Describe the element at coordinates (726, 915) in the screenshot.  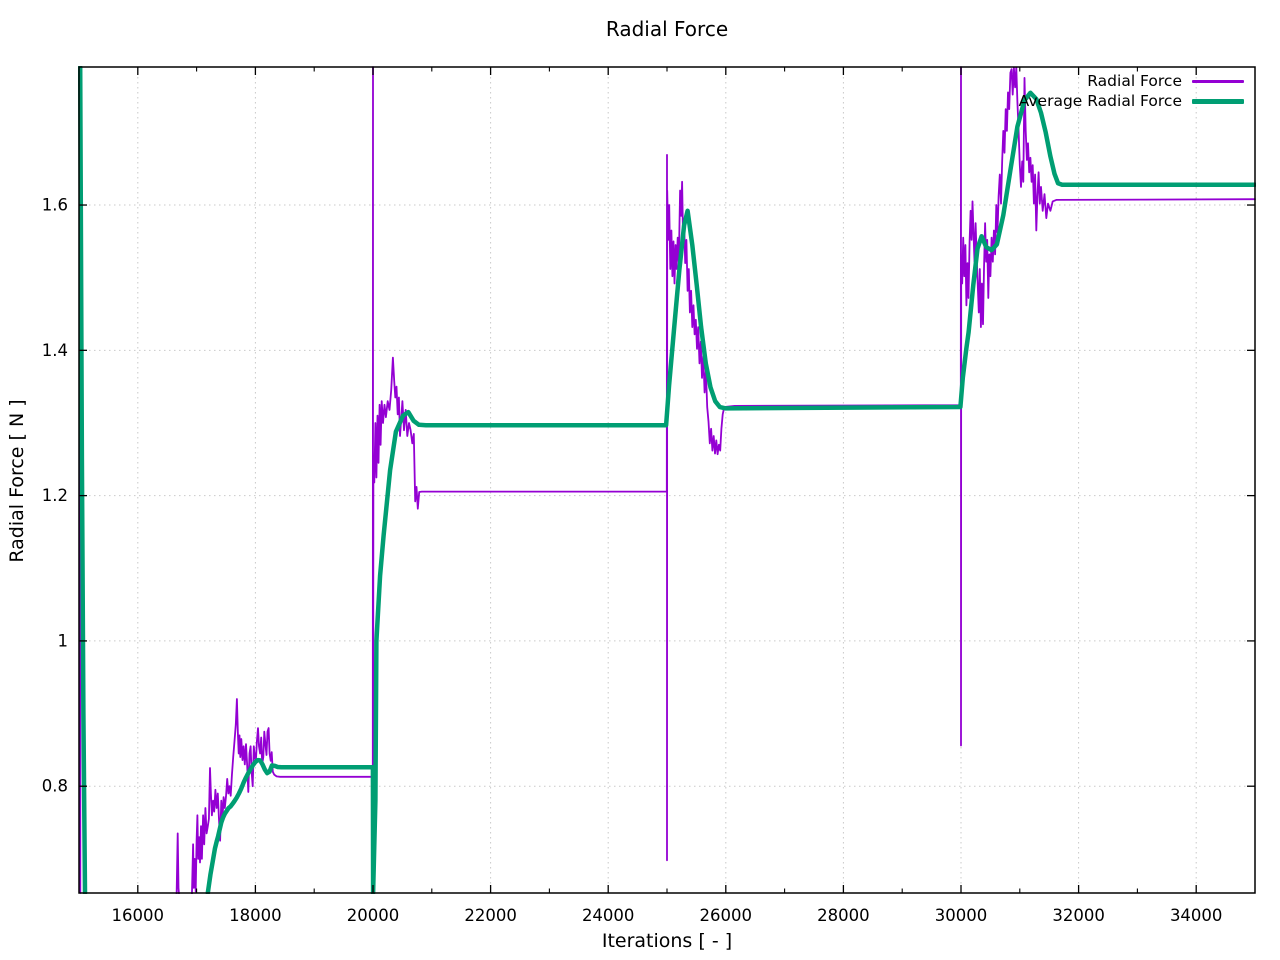
I see `svg-text: 26000` at that location.